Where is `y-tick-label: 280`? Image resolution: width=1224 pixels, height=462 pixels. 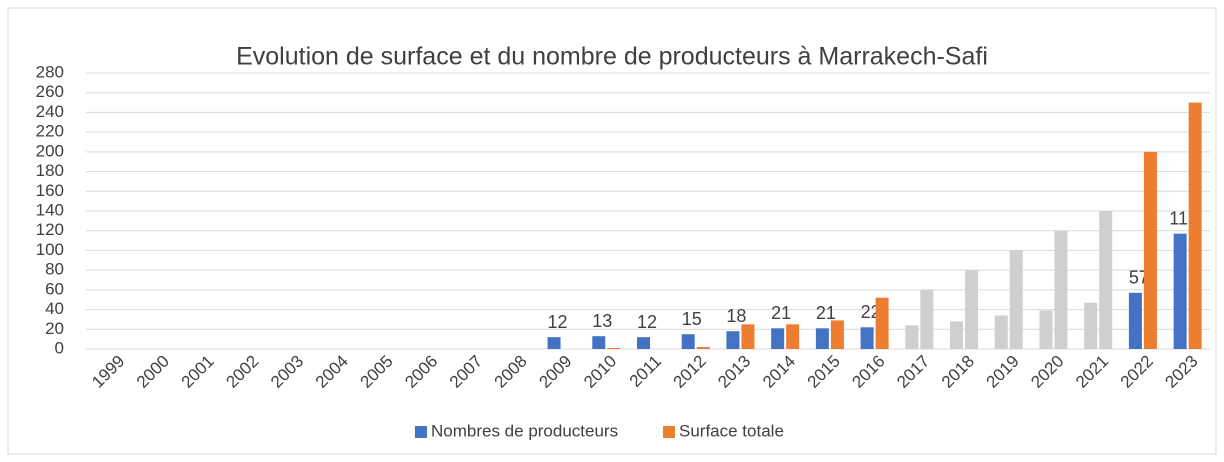 y-tick-label: 280 is located at coordinates (50, 71).